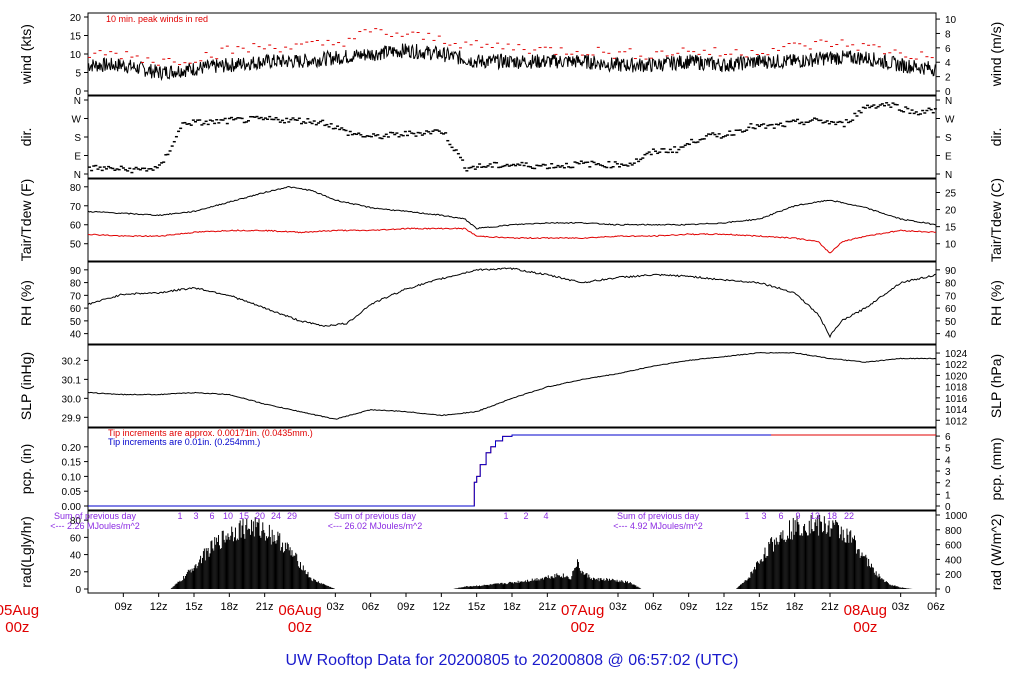 Image resolution: width=1024 pixels, height=700 pixels. Describe the element at coordinates (797, 516) in the screenshot. I see `hour-marker: 9` at that location.